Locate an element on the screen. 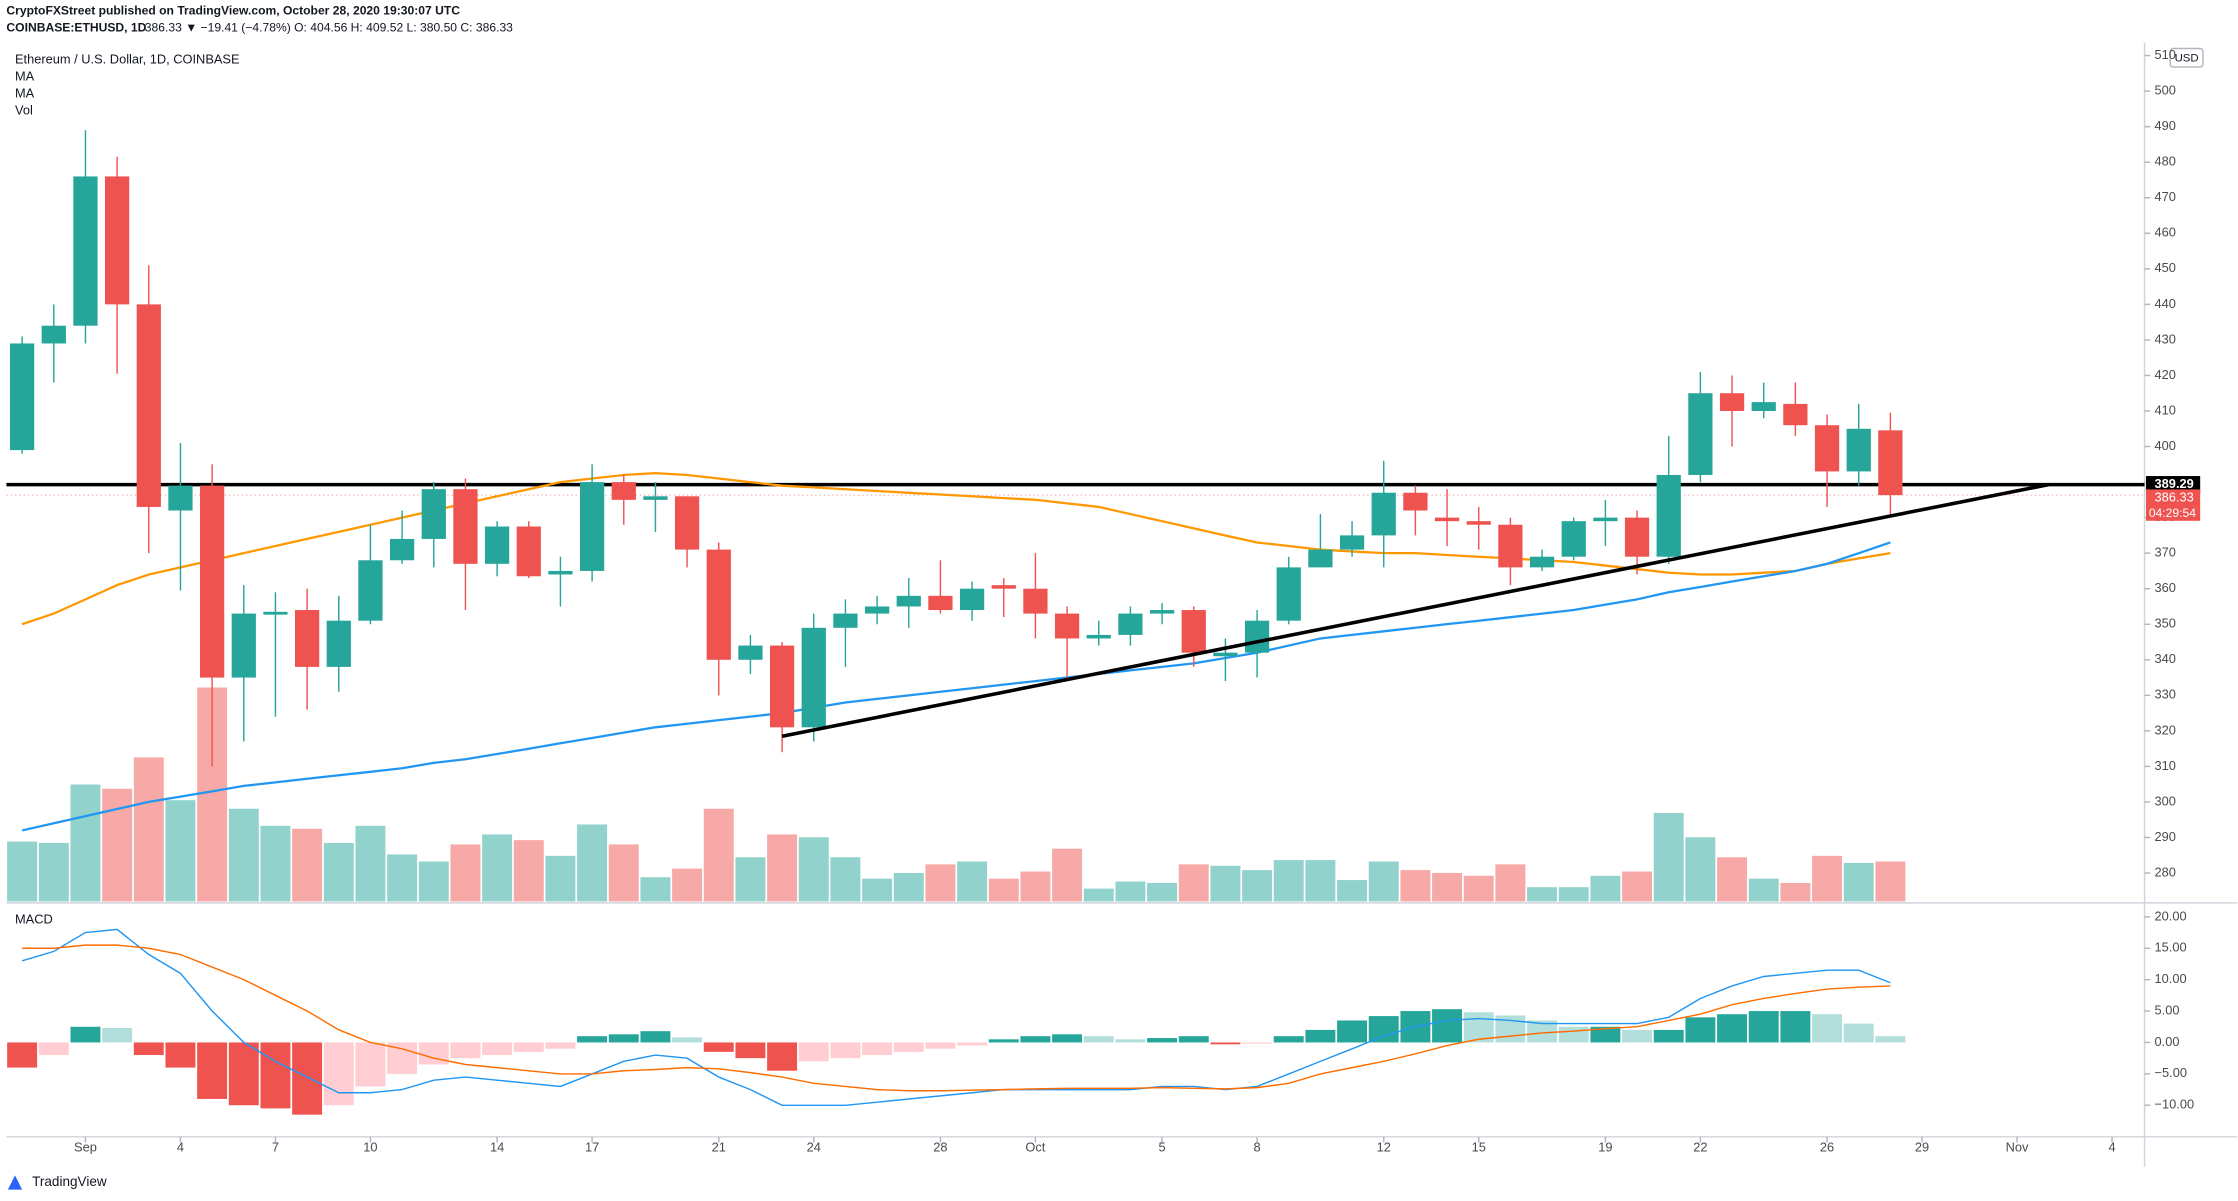  x-tick-label: 17 is located at coordinates (592, 1147).